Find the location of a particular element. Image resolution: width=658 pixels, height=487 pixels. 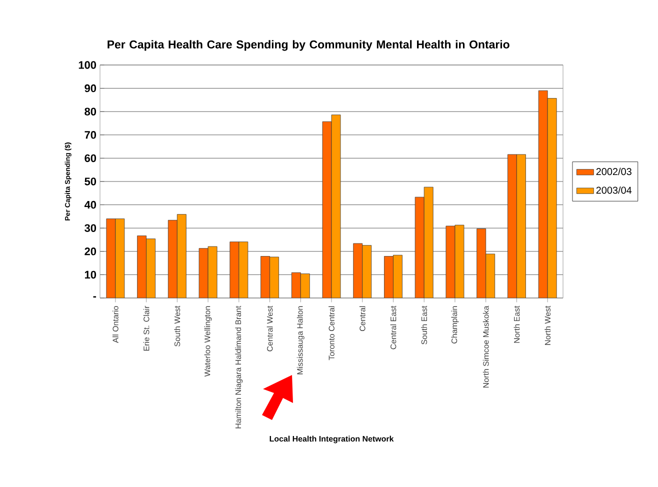

y-tick-label: 20 is located at coordinates (90, 252).